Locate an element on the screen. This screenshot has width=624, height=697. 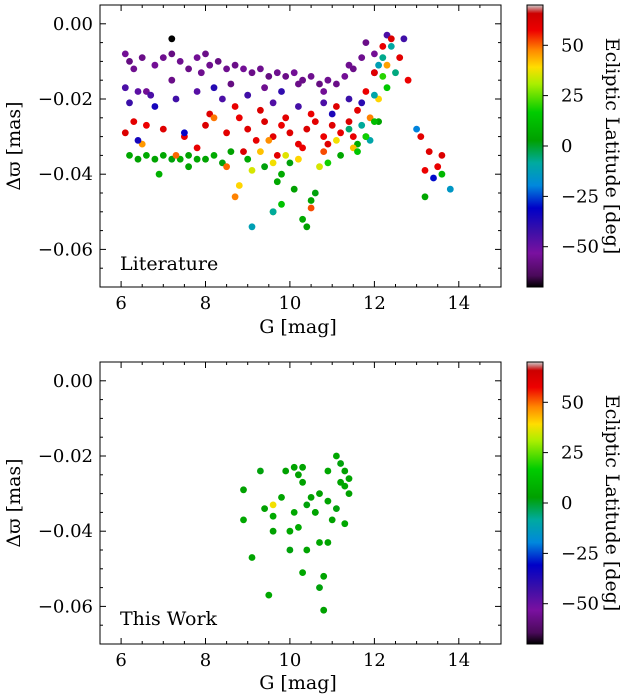
x-tick-label: 10 is located at coordinates (289, 303).